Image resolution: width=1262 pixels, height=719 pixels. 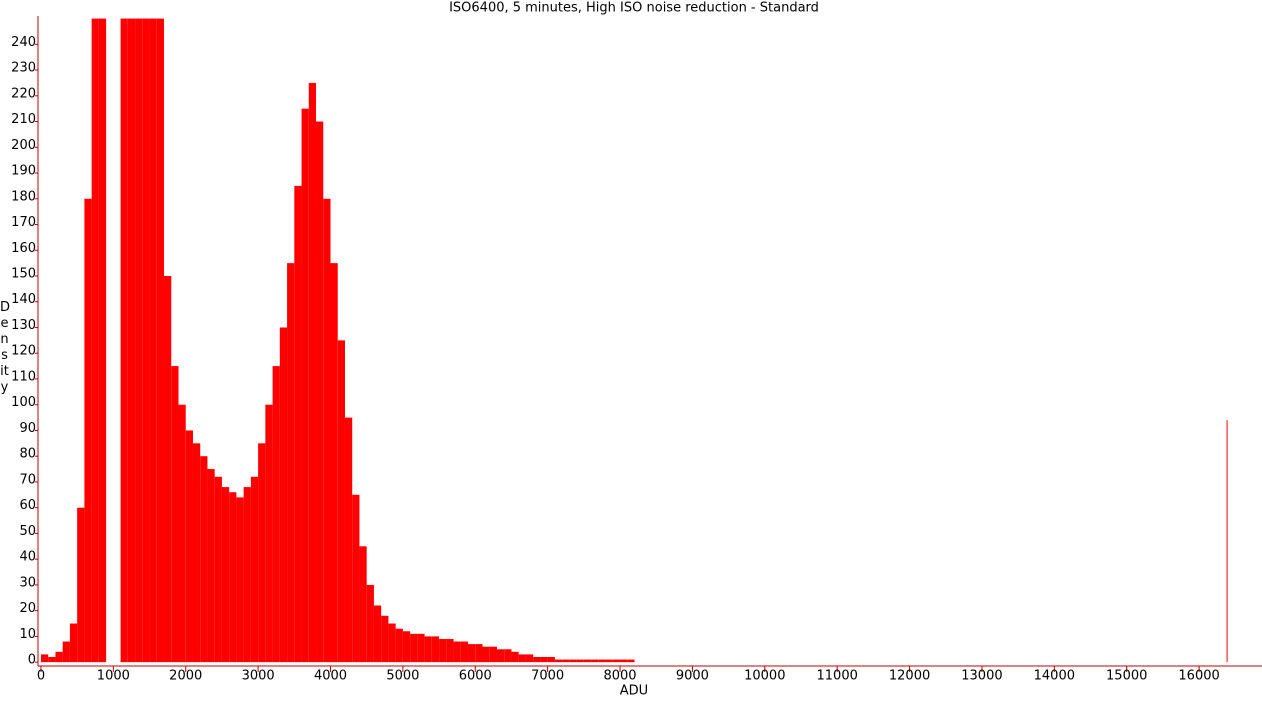 What do you see at coordinates (258, 676) in the screenshot?
I see `x-tick-label: 3000` at bounding box center [258, 676].